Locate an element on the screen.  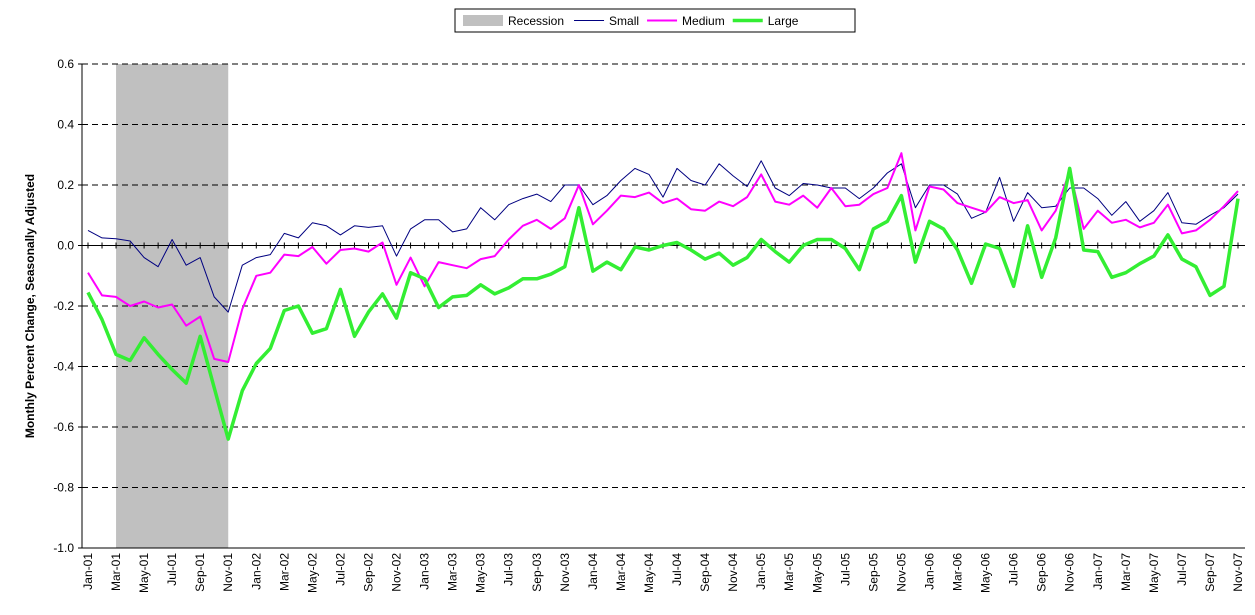
x-tick-label: May-01 is located at coordinates (144, 573).